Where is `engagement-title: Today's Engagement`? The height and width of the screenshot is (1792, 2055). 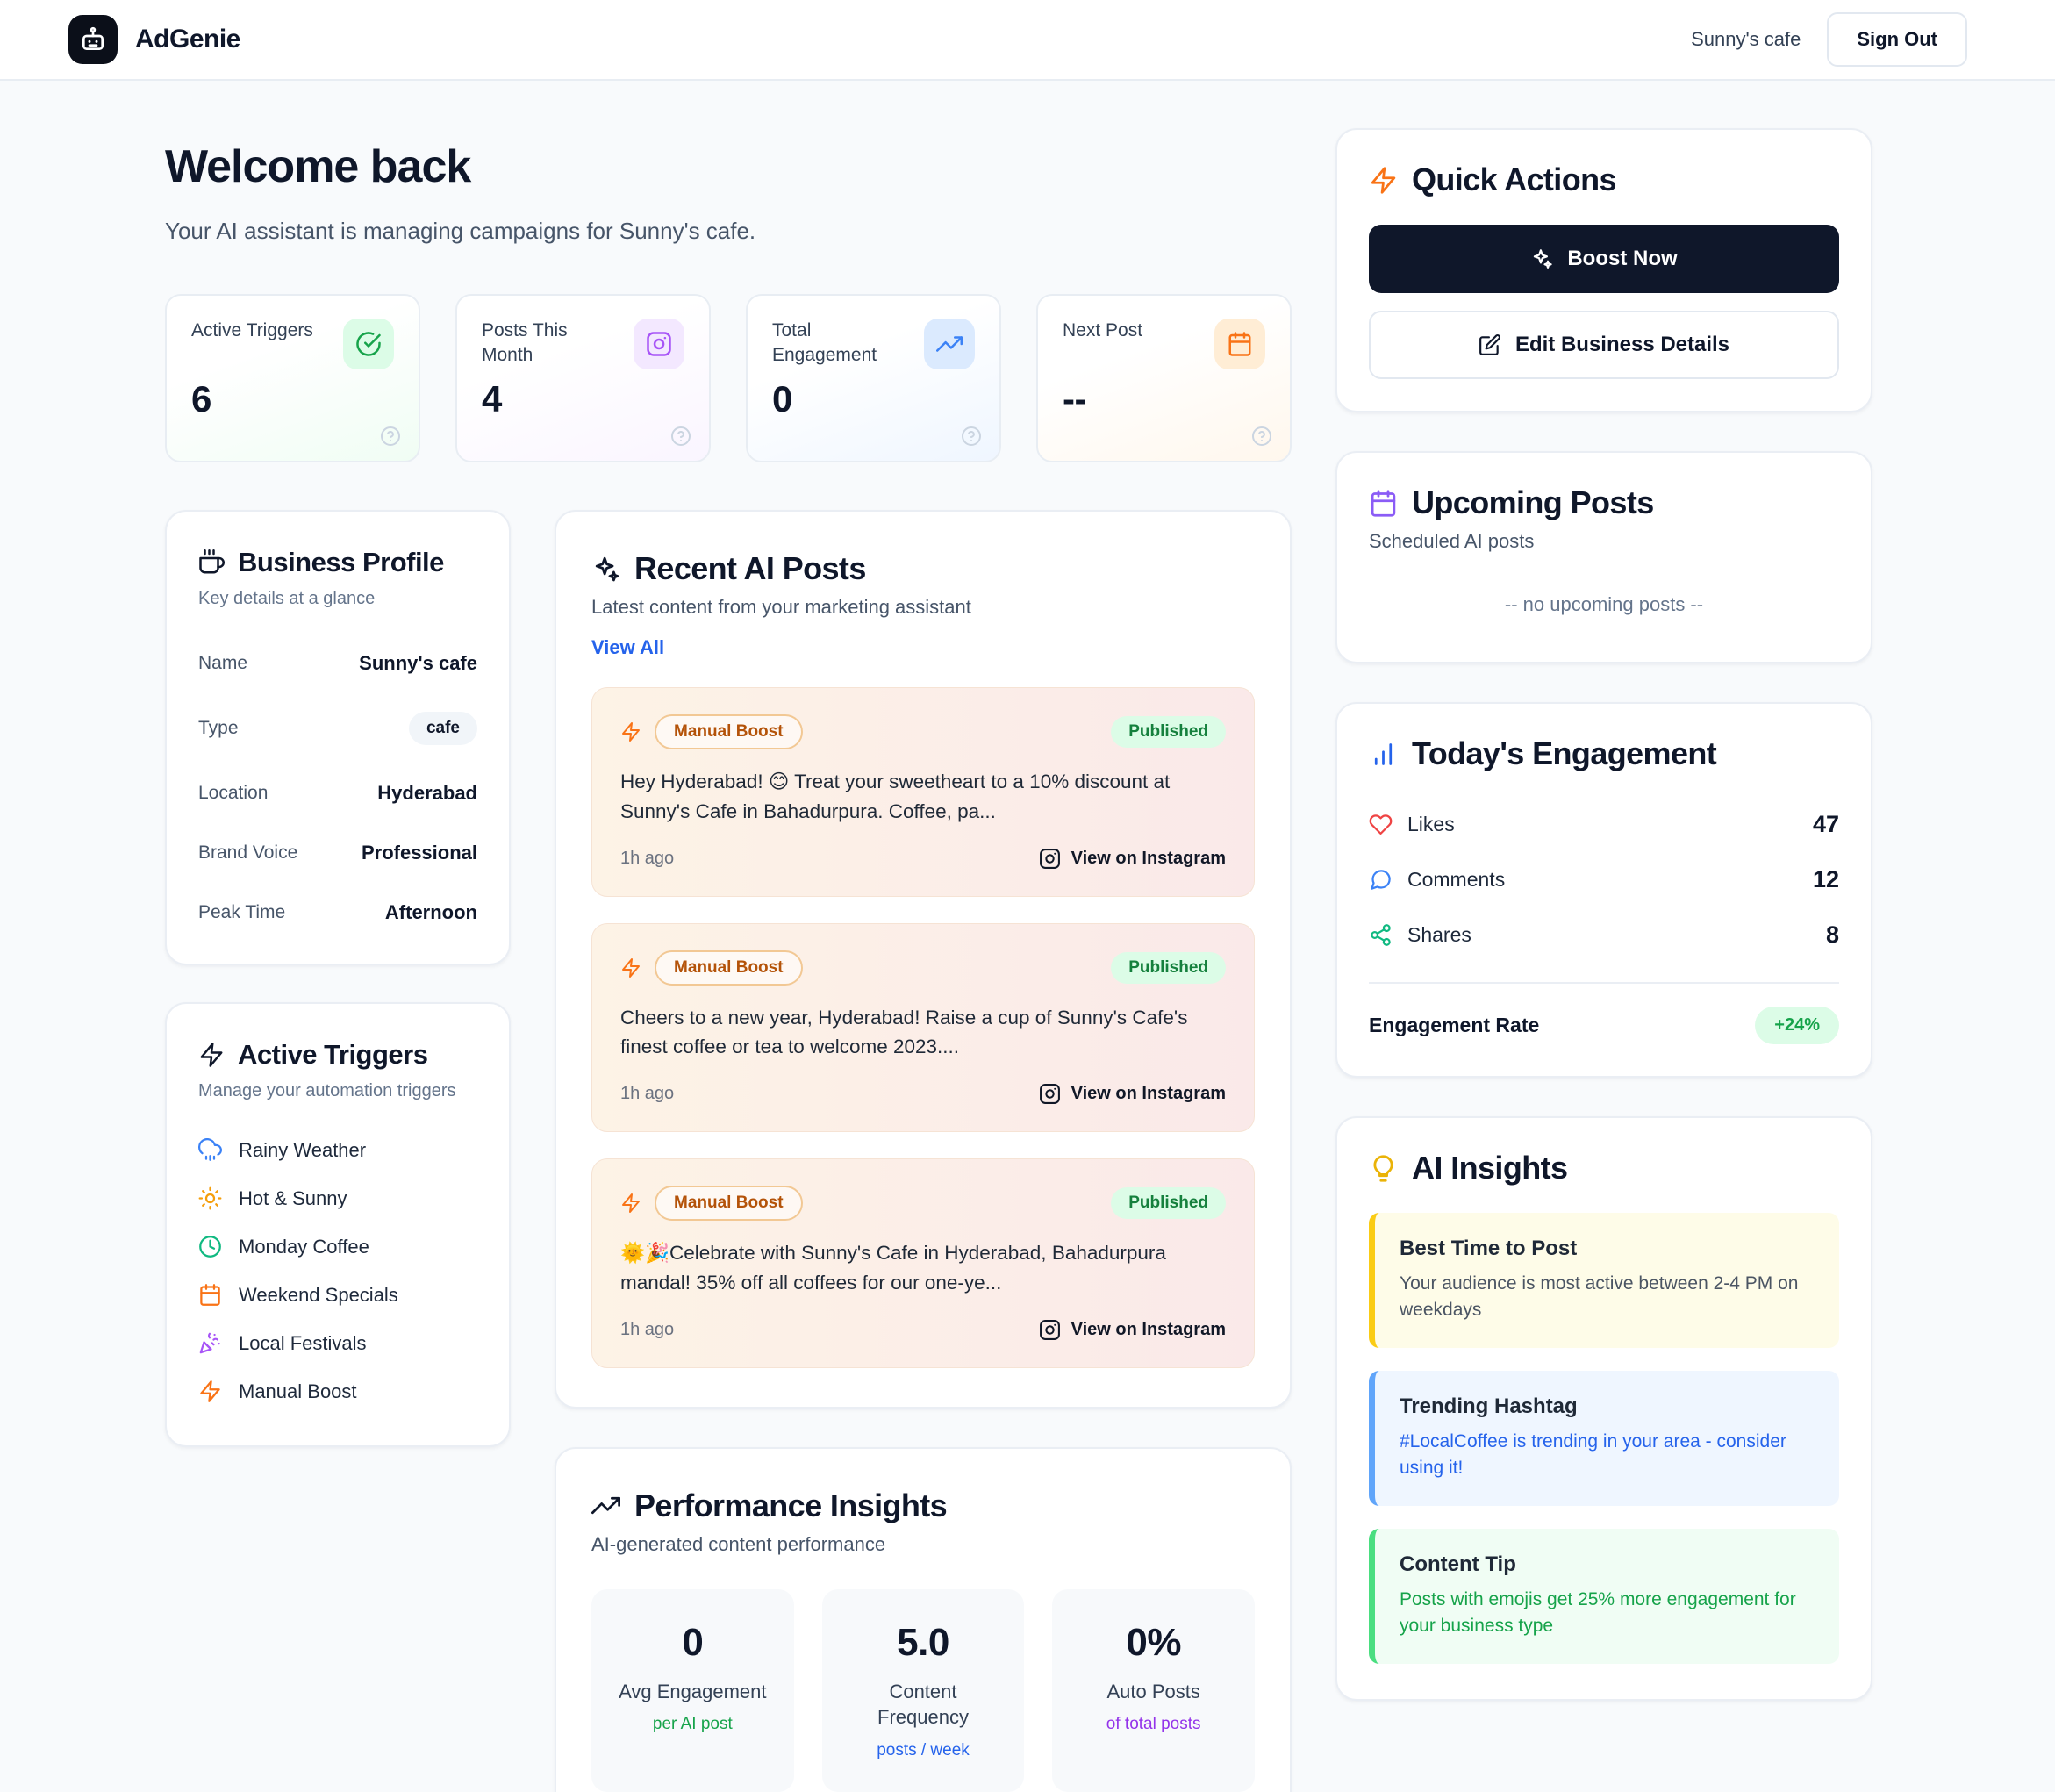
engagement-title: Today's Engagement is located at coordinates (1564, 753).